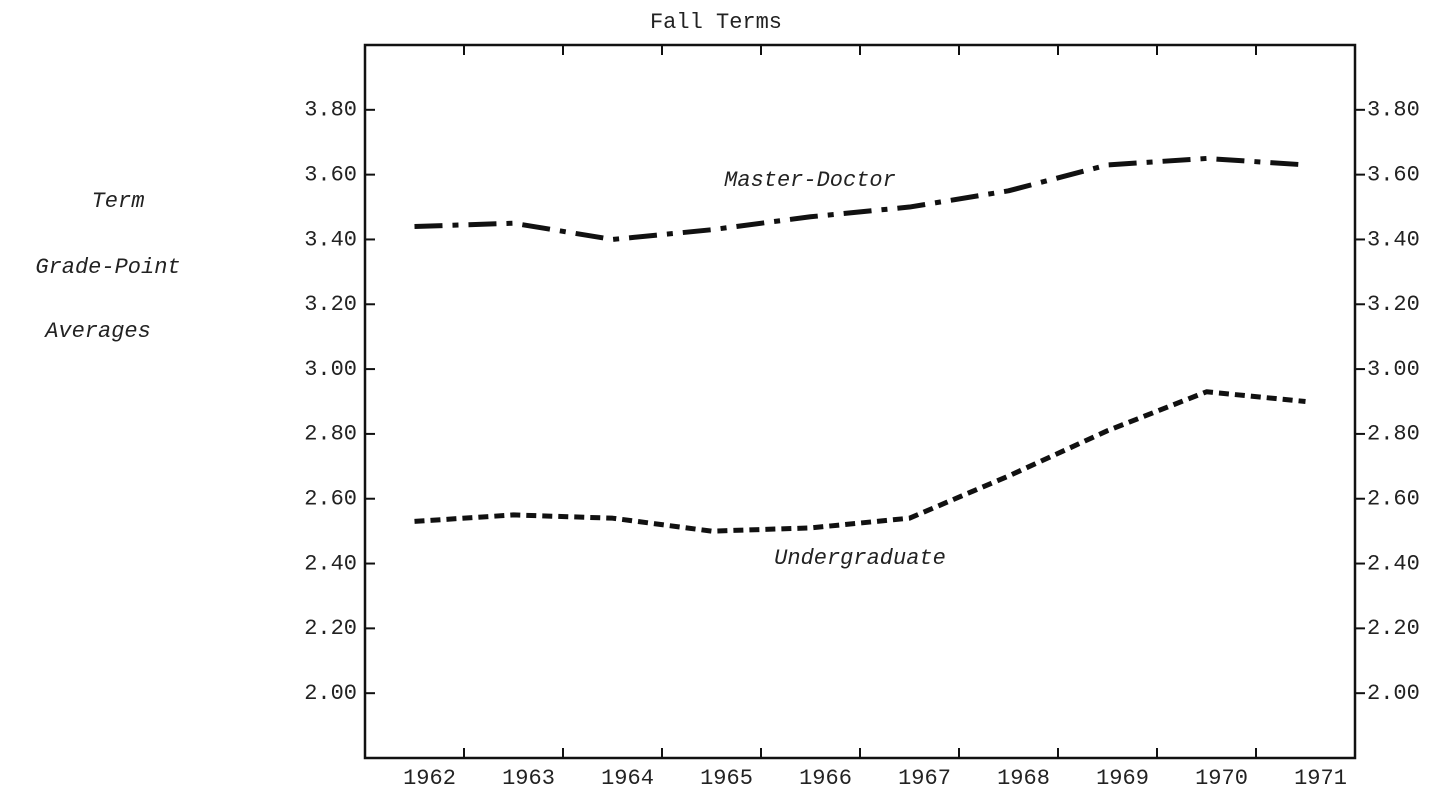  What do you see at coordinates (330, 110) in the screenshot?
I see `y-tick-label: 3.80` at bounding box center [330, 110].